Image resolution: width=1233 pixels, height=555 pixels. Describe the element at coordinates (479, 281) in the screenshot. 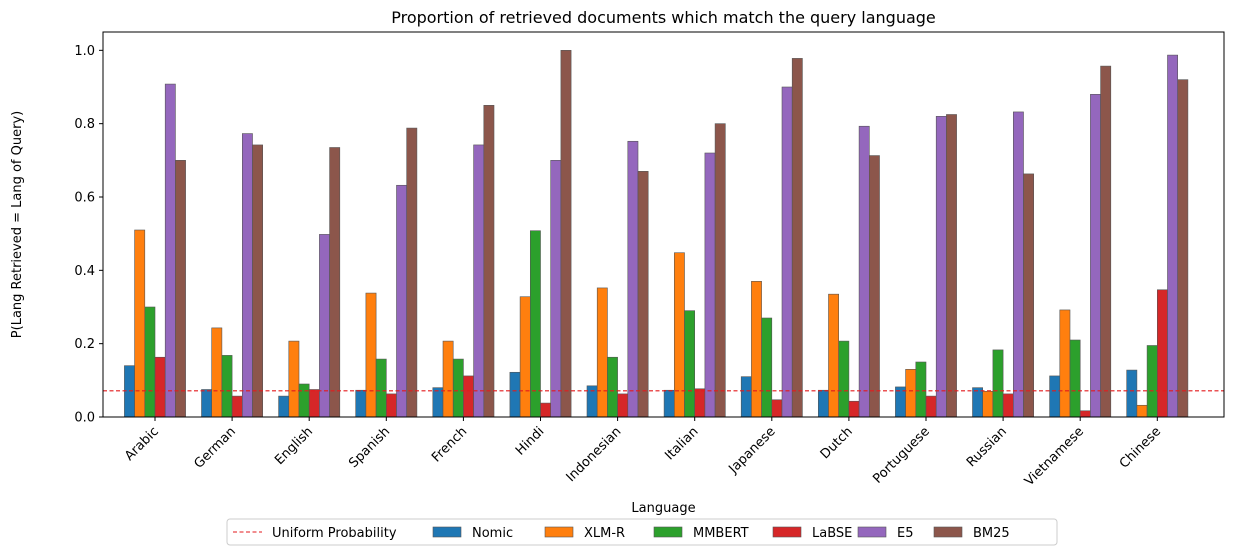

I see `bar-e5-french` at that location.